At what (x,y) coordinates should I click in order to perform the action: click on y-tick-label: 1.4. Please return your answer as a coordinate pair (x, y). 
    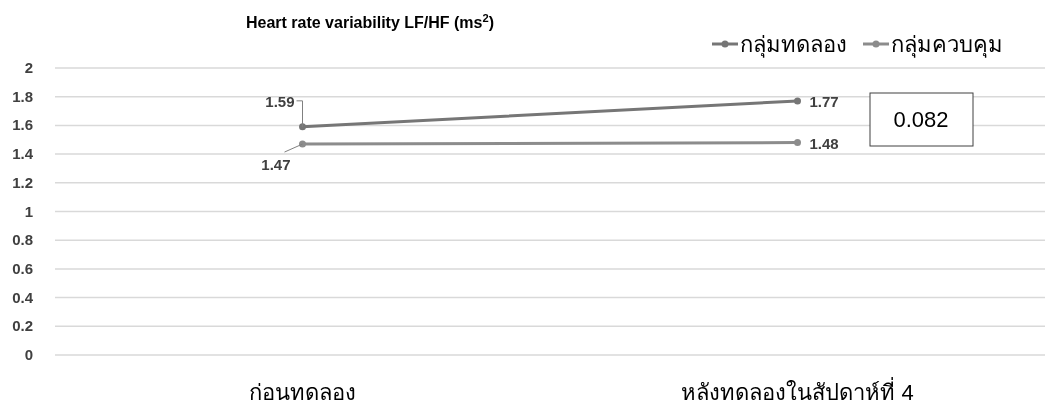
    Looking at the image, I should click on (23, 154).